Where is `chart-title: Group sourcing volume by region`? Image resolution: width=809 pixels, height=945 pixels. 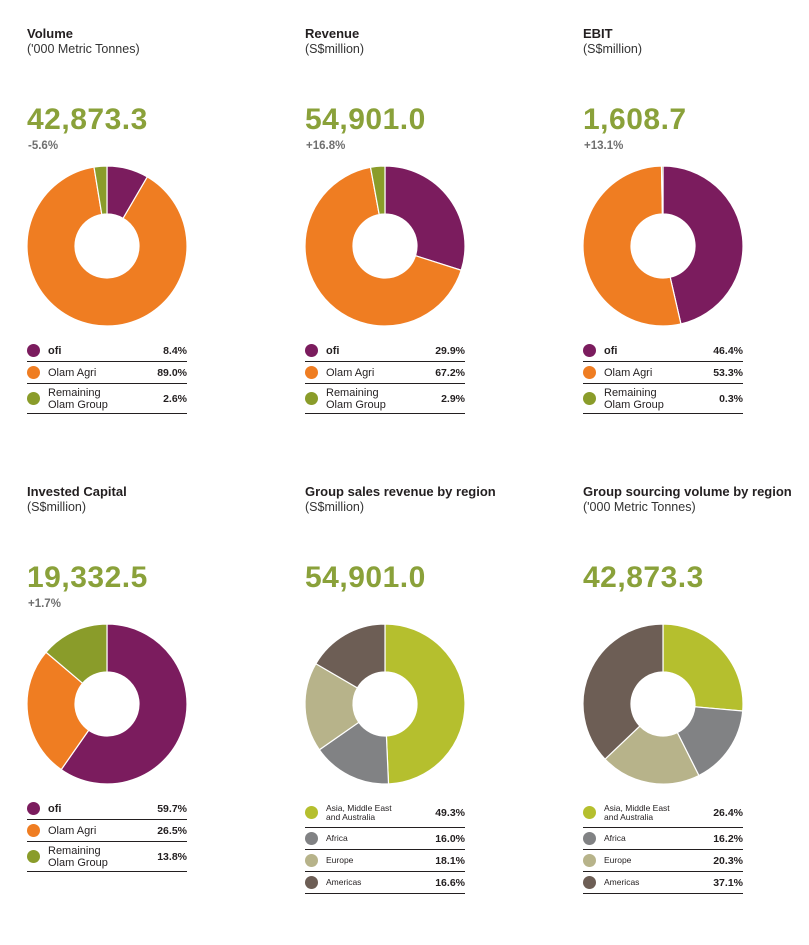
chart-title: Group sourcing volume by region is located at coordinates (687, 491).